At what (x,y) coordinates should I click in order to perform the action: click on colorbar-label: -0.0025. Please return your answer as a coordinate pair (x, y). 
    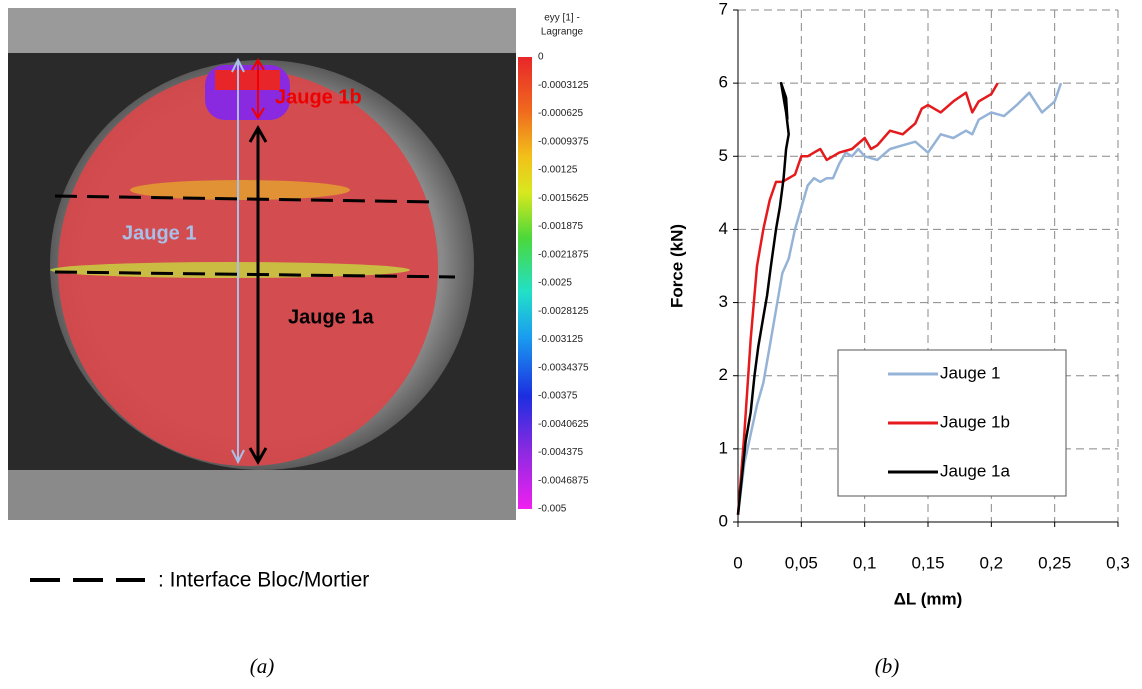
    Looking at the image, I should click on (555, 283).